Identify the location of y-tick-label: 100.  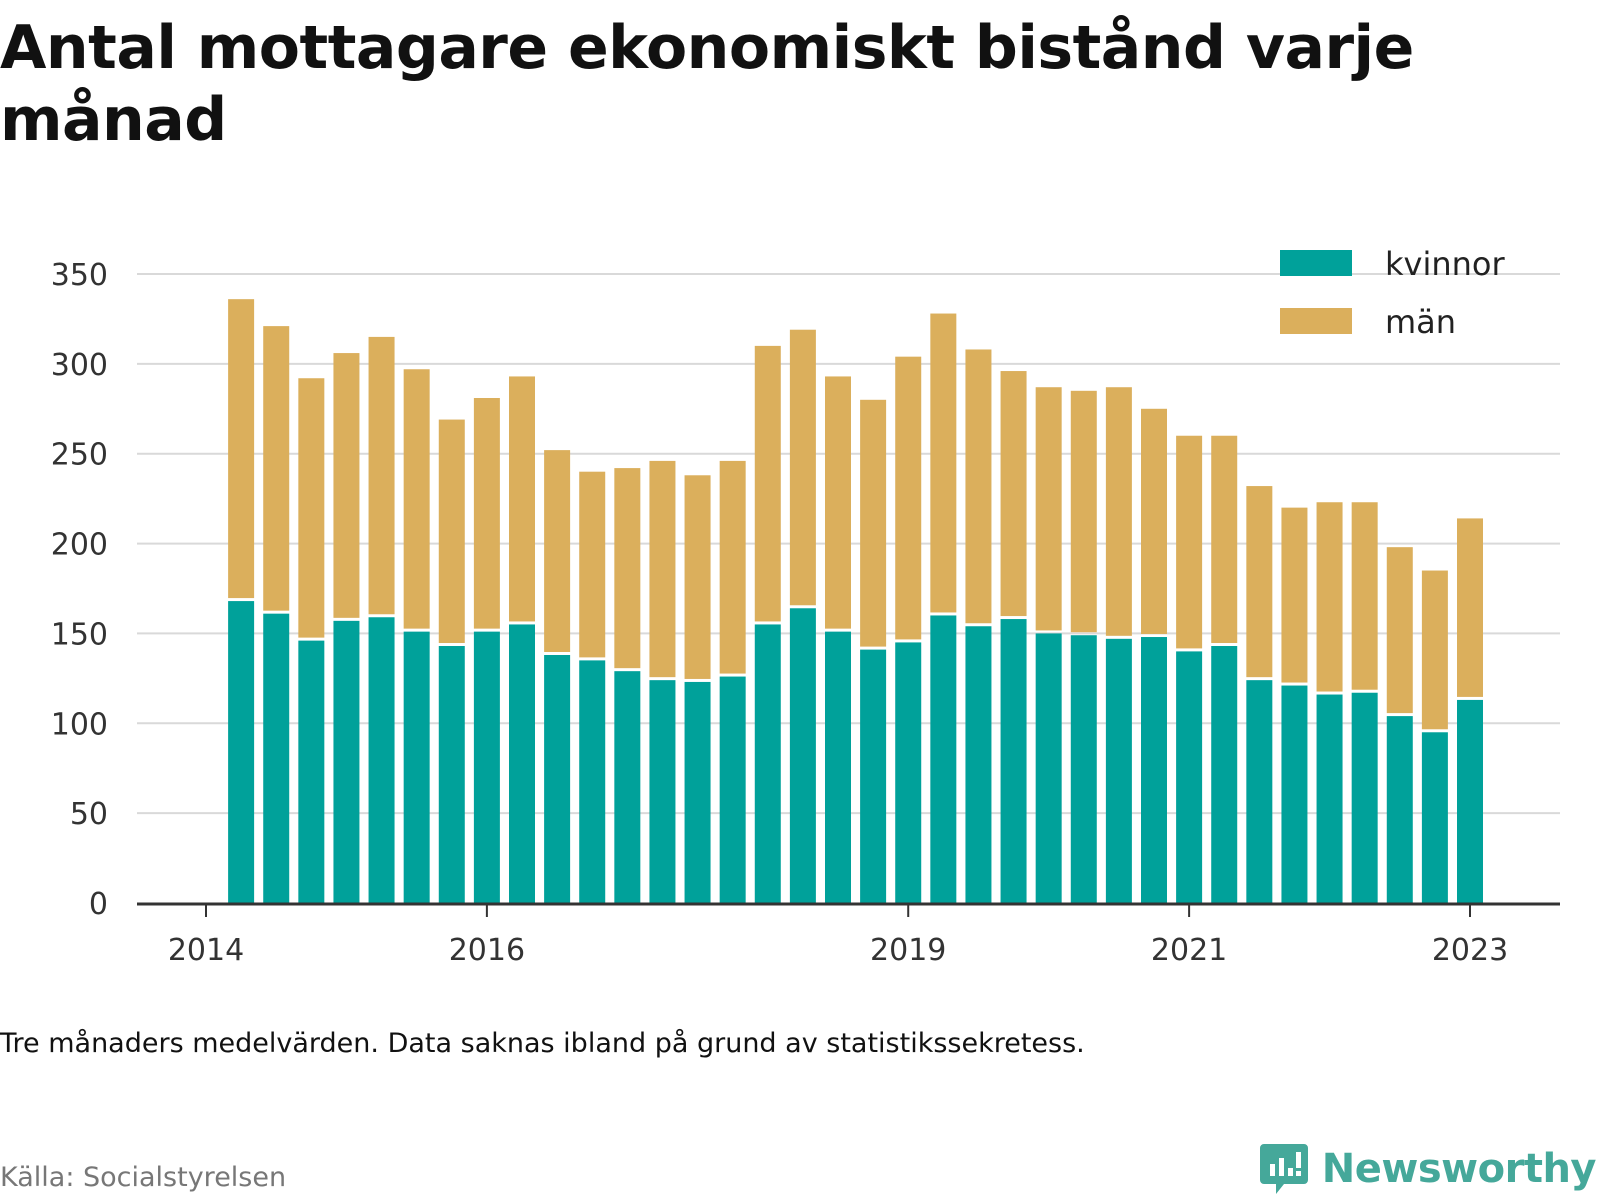
(79, 724).